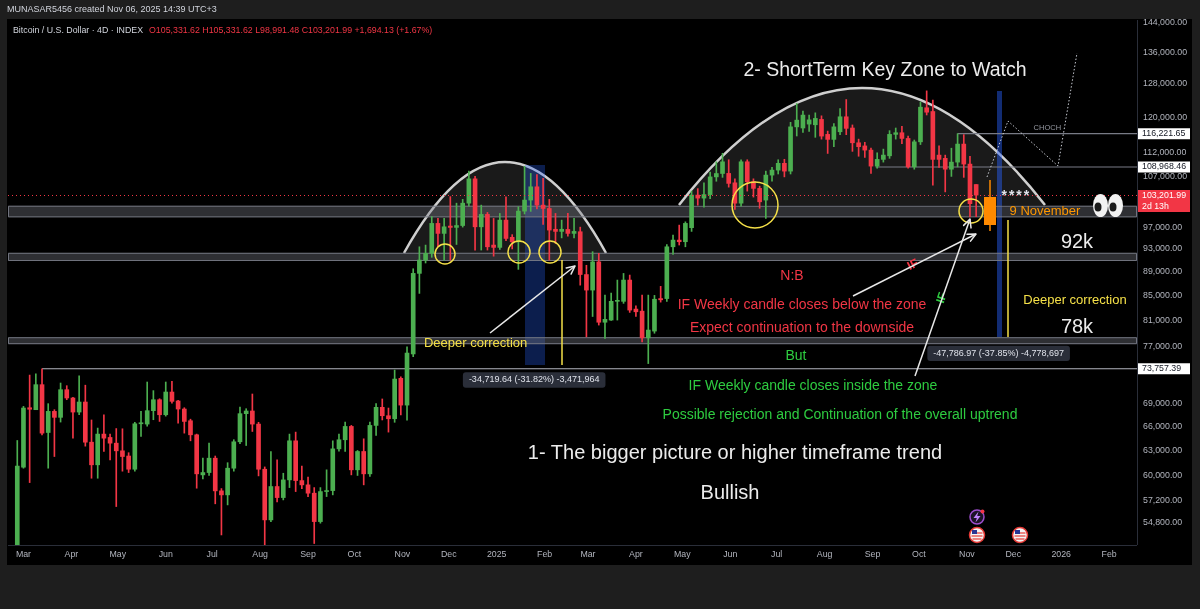  What do you see at coordinates (78, 30) in the screenshot?
I see `text: Bitcoin / U.S. Dollar · 4D · INDEX` at bounding box center [78, 30].